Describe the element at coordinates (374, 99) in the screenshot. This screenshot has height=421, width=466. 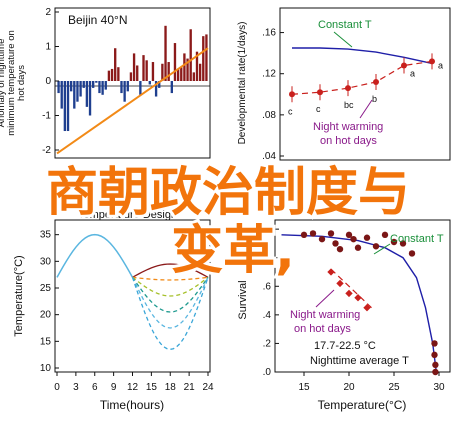
I see `panel-b-point-label: b` at that location.